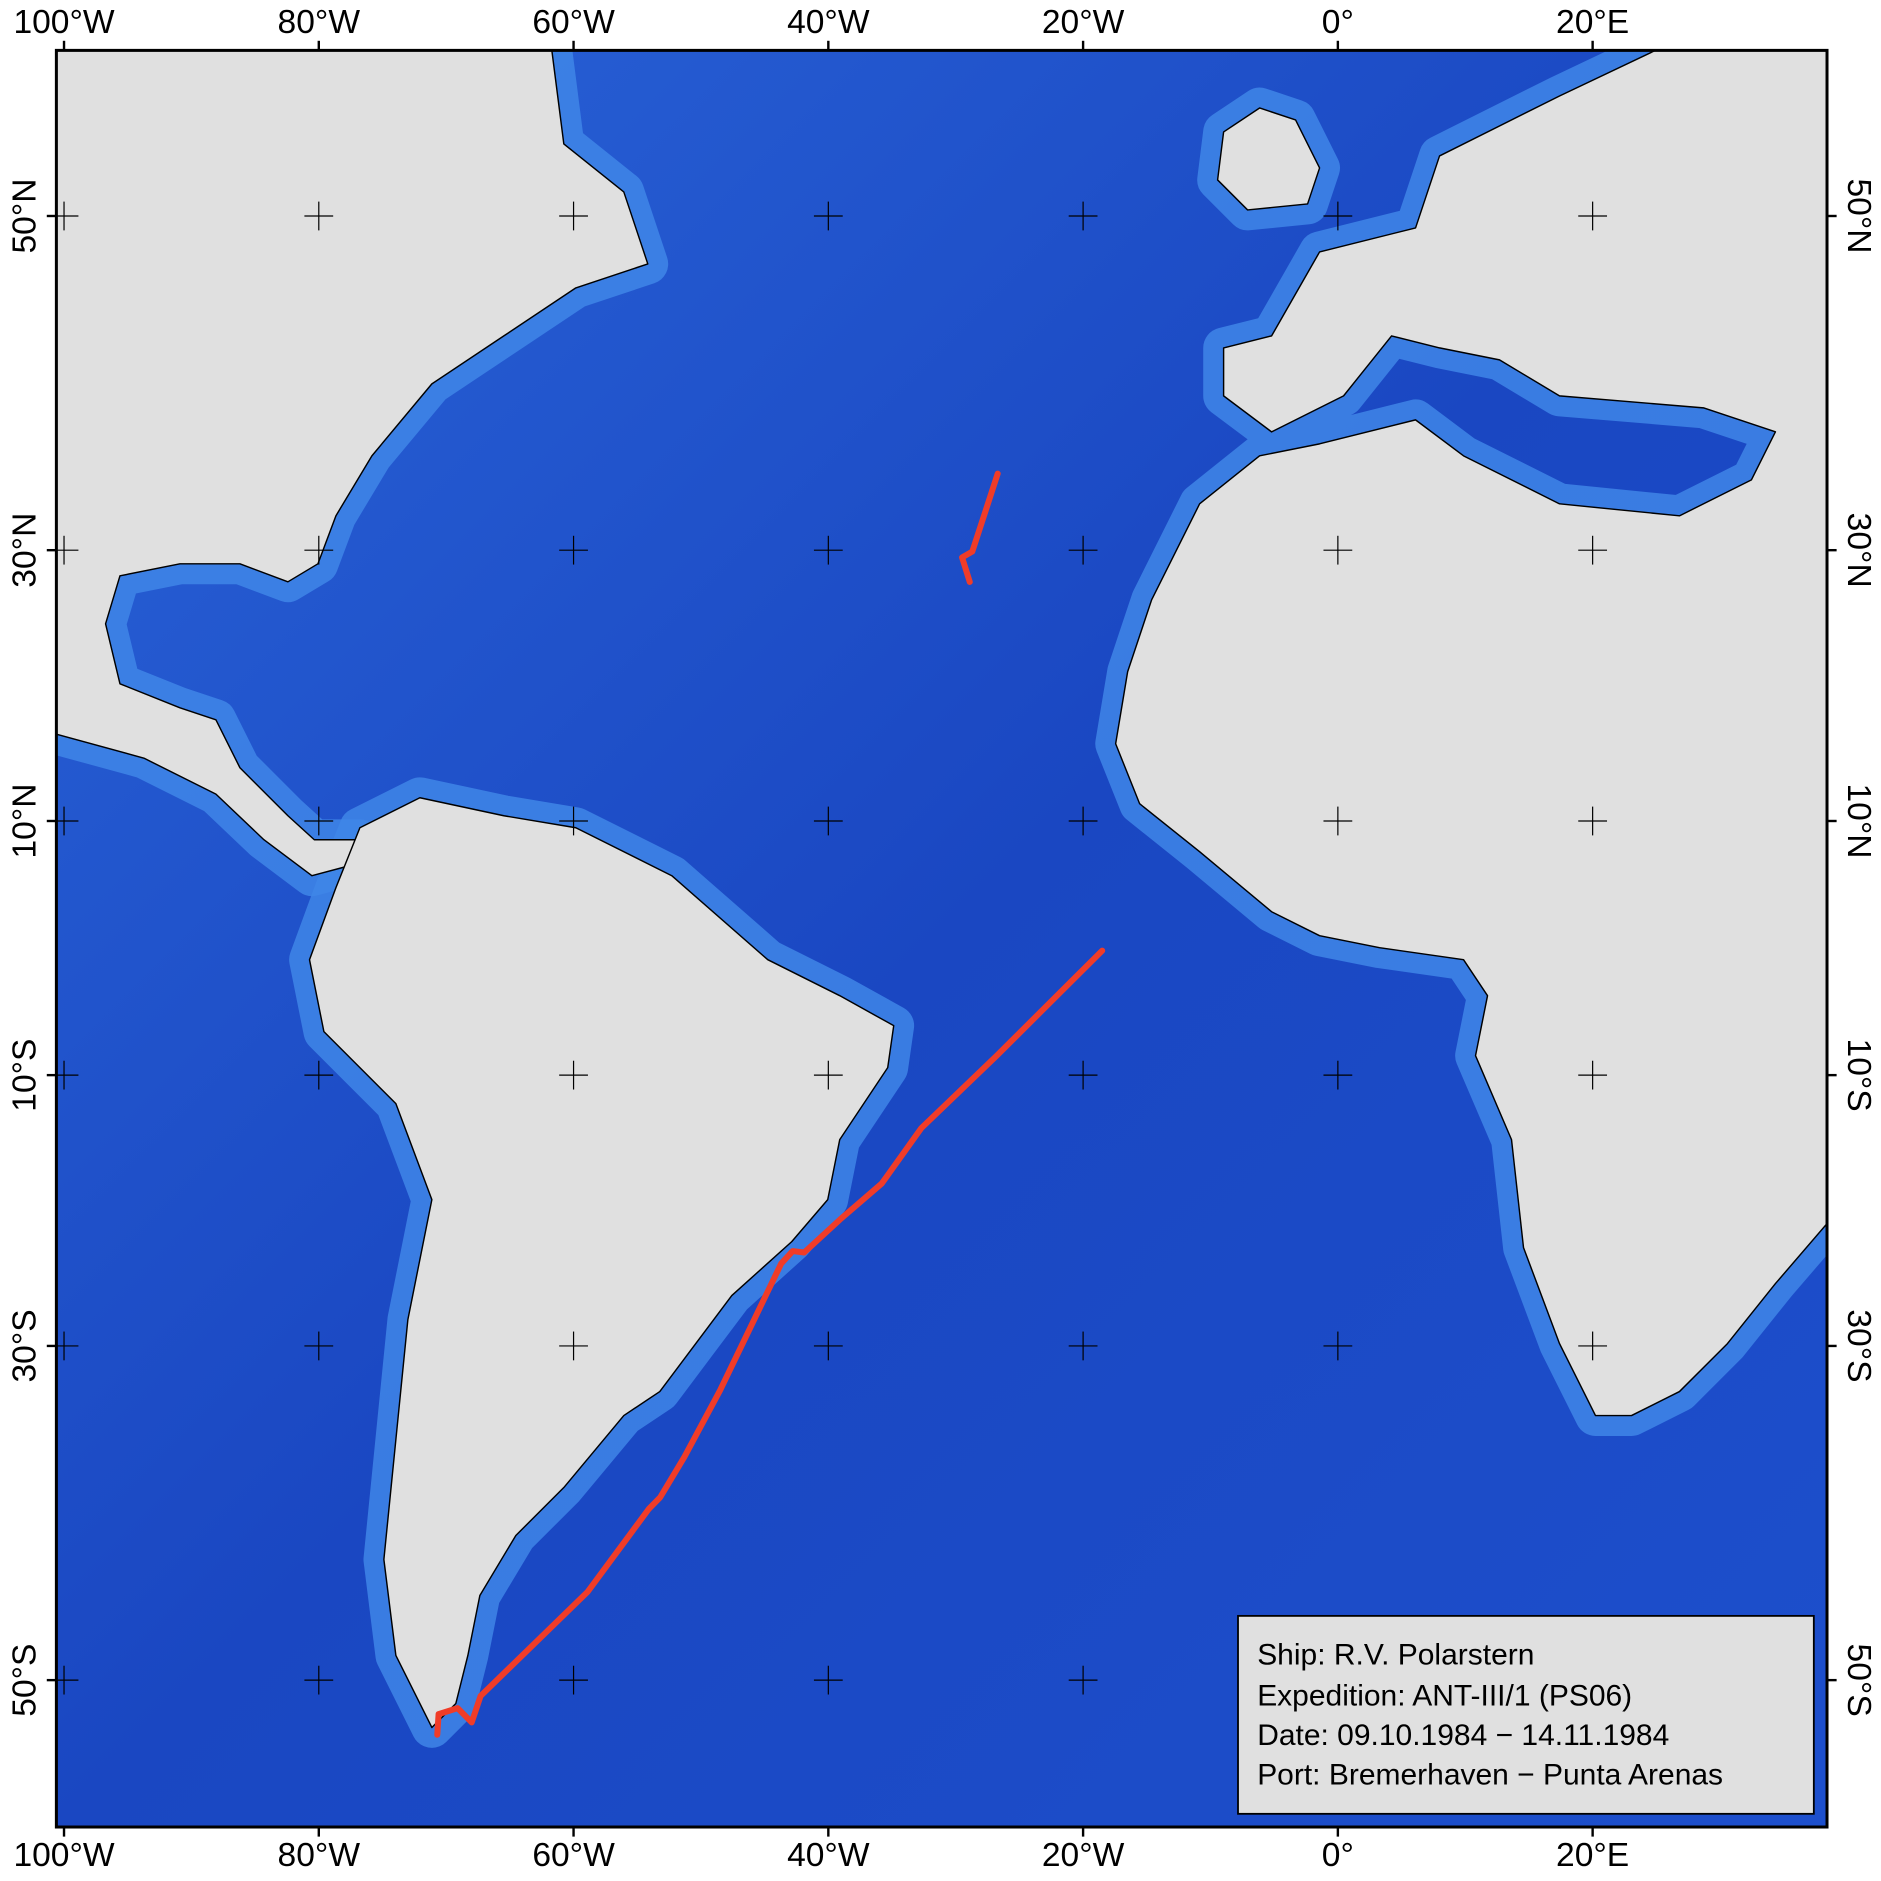 Image resolution: width=1881 pixels, height=1881 pixels. Describe the element at coordinates (1444, 1695) in the screenshot. I see `legend-line: Expedition: ANT-III/1 (PS06)` at that location.